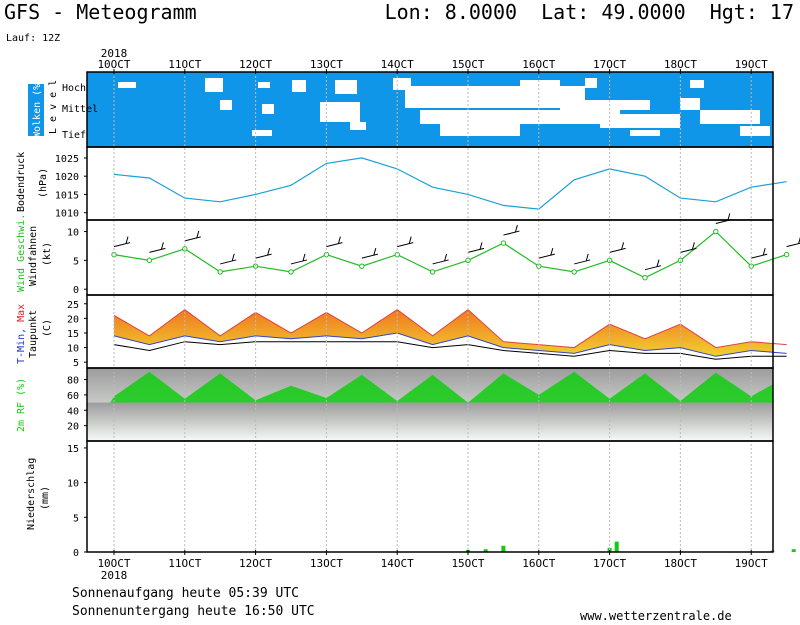 Image resolution: width=800 pixels, height=625 pixels. What do you see at coordinates (73, 381) in the screenshot?
I see `rh-tick-label: 80` at bounding box center [73, 381].